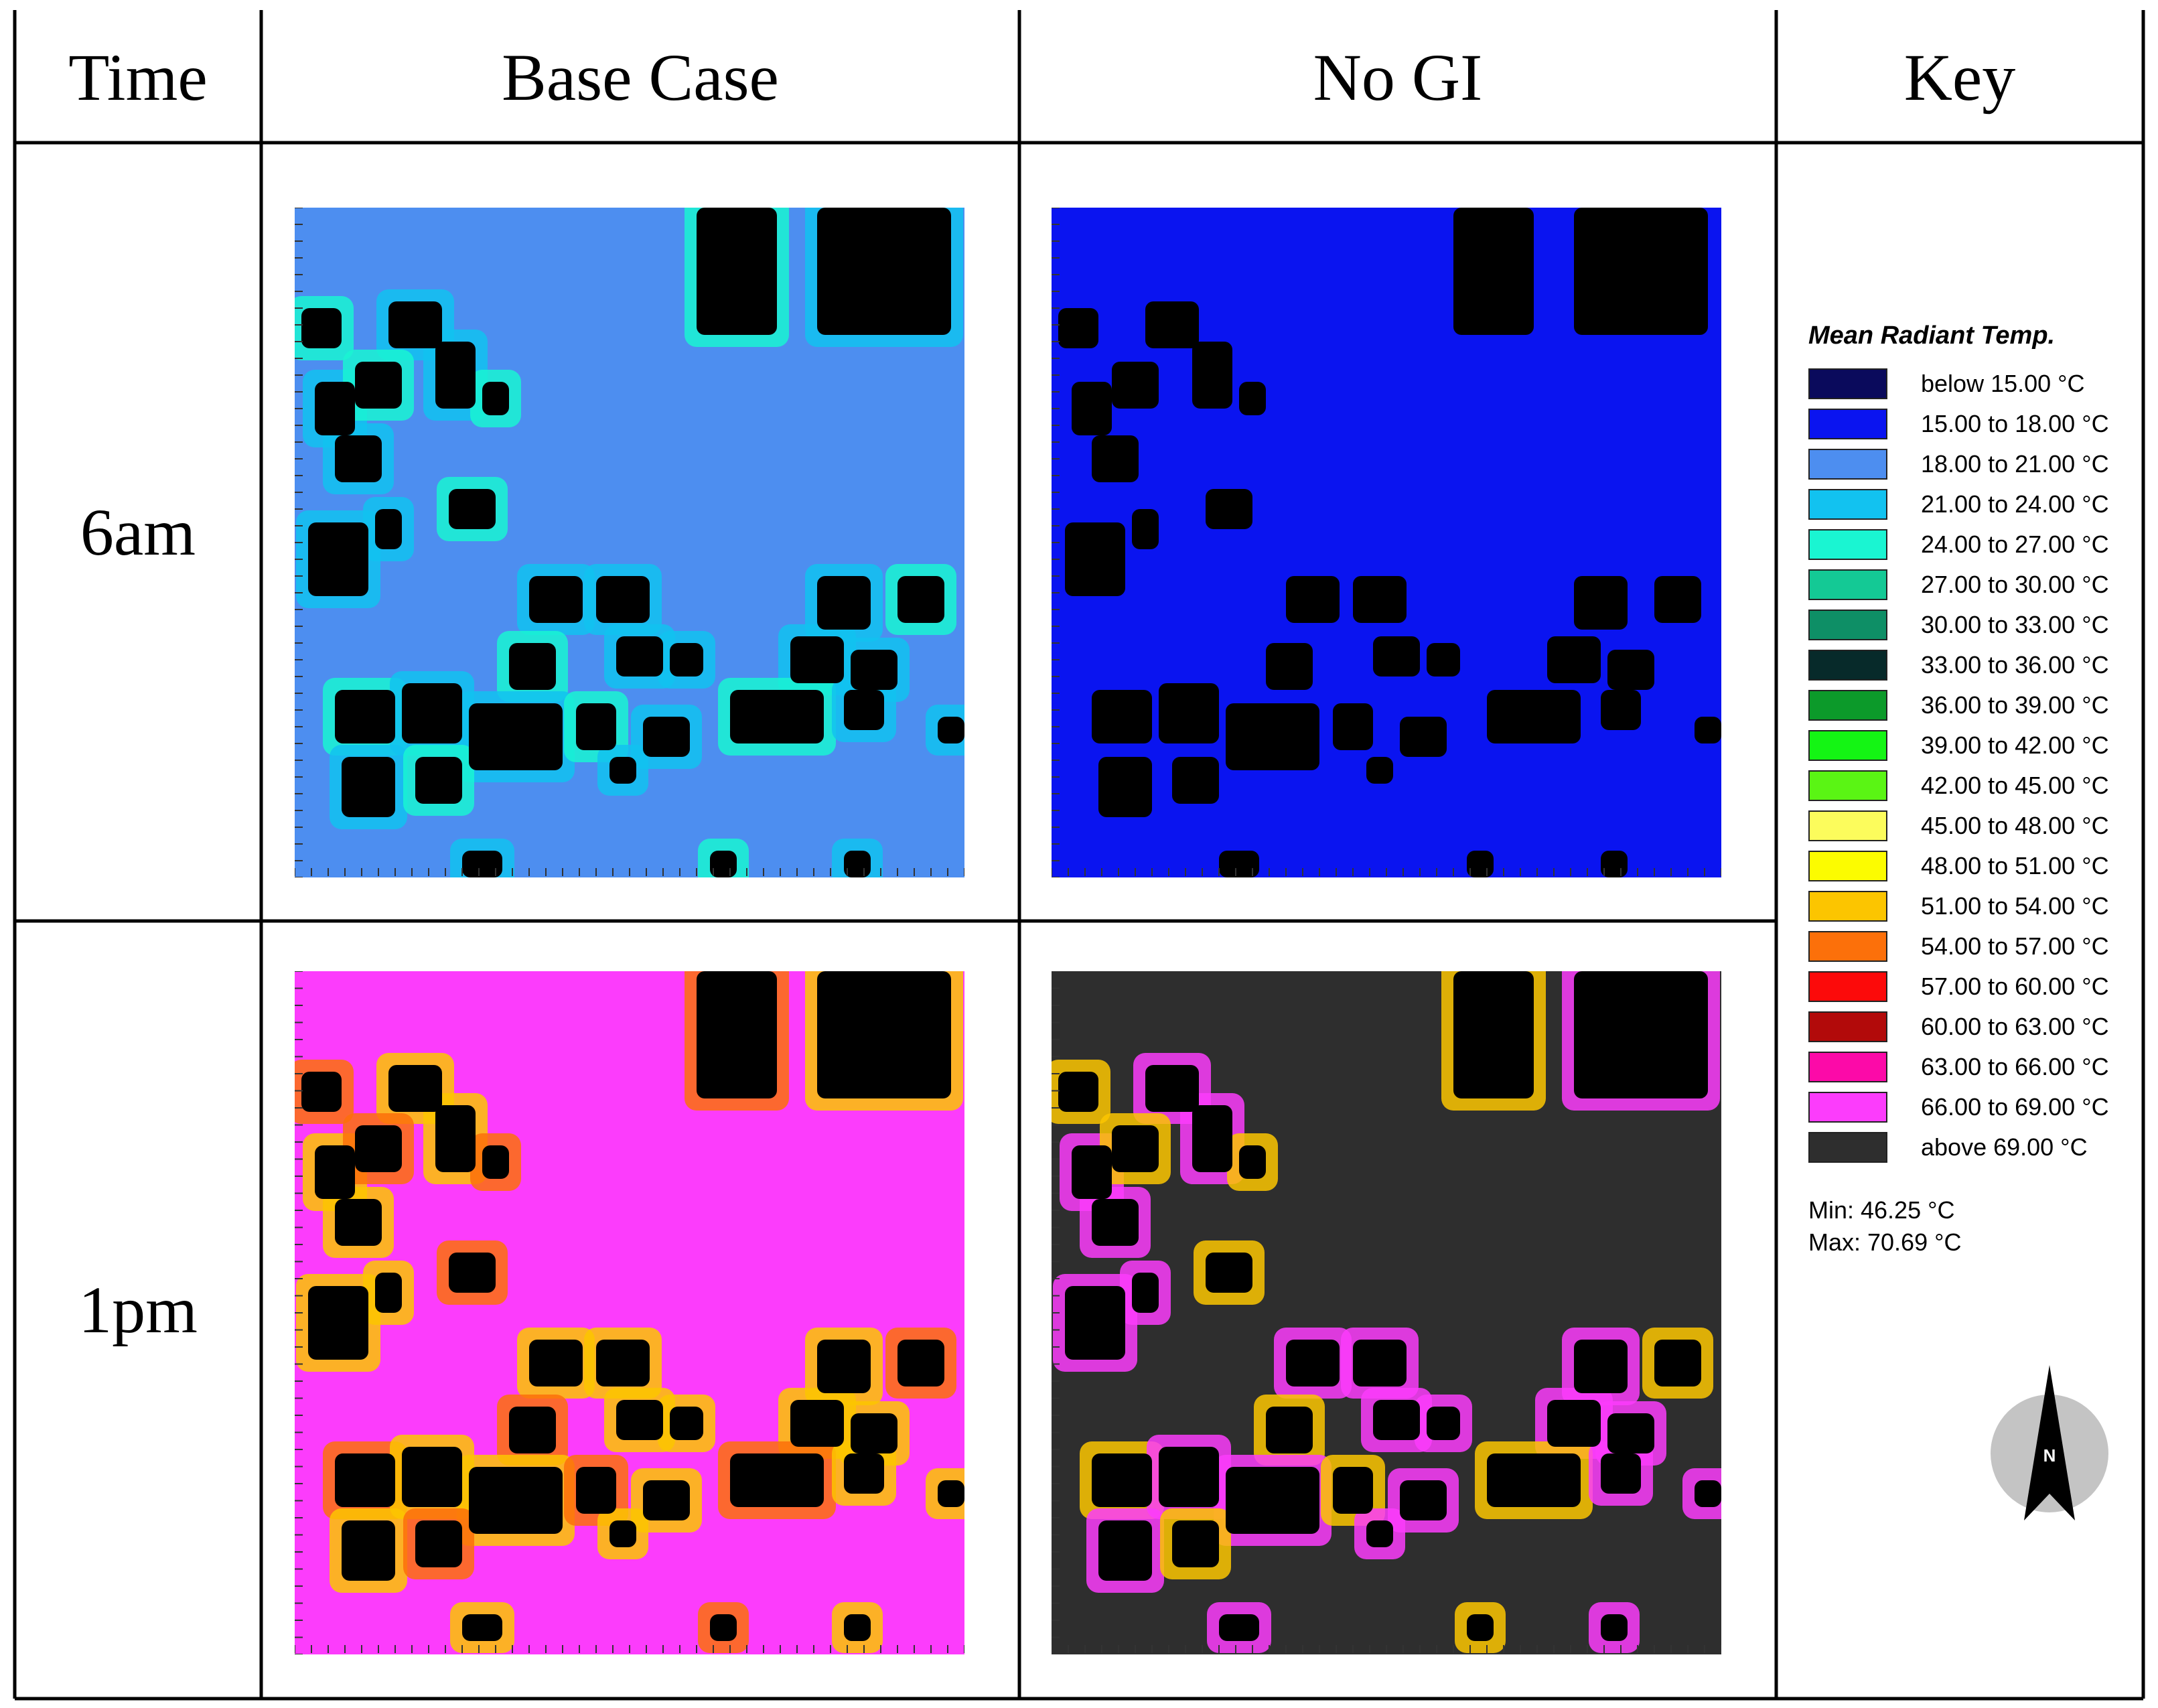 This screenshot has width=2158, height=1708. I want to click on legend-item: 21.00 to 24.00 °C, so click(1969, 504).